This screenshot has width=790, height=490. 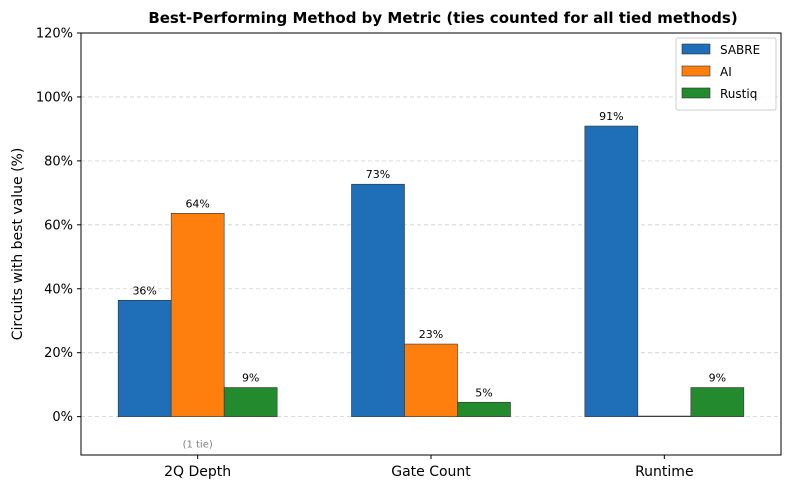 I want to click on x-tick-label: 2Q Depth, so click(x=197, y=472).